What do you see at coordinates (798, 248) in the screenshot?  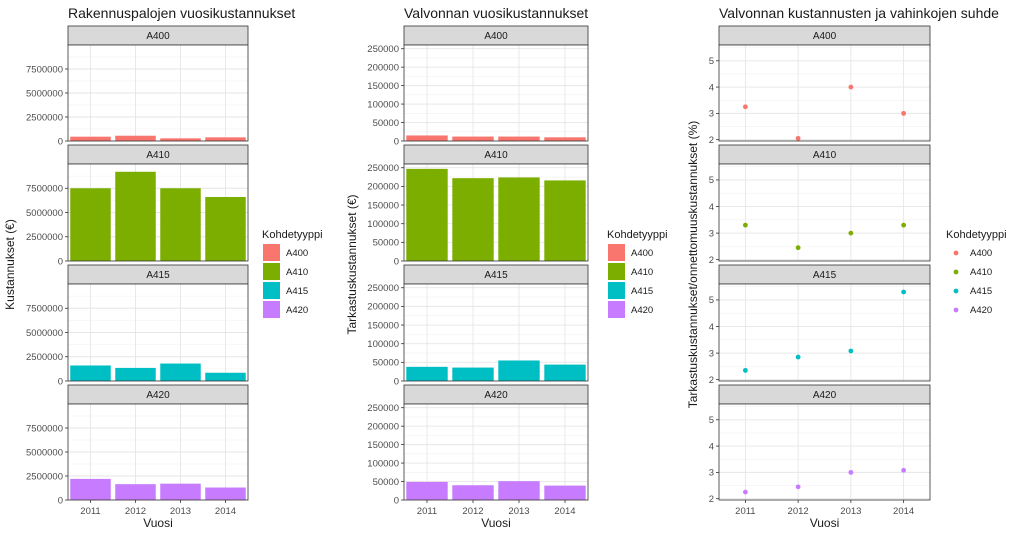 I see `point-A410-2012` at bounding box center [798, 248].